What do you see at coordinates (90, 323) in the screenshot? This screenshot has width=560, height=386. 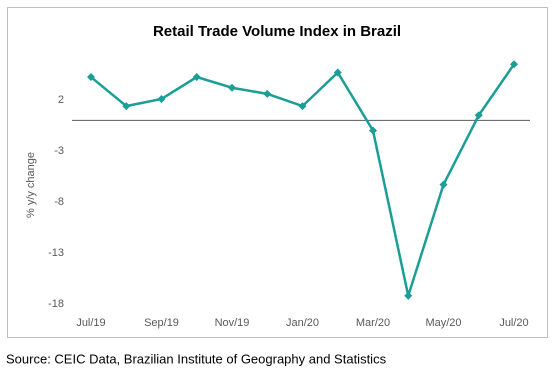 I see `x-tick-label: Jul/19` at bounding box center [90, 323].